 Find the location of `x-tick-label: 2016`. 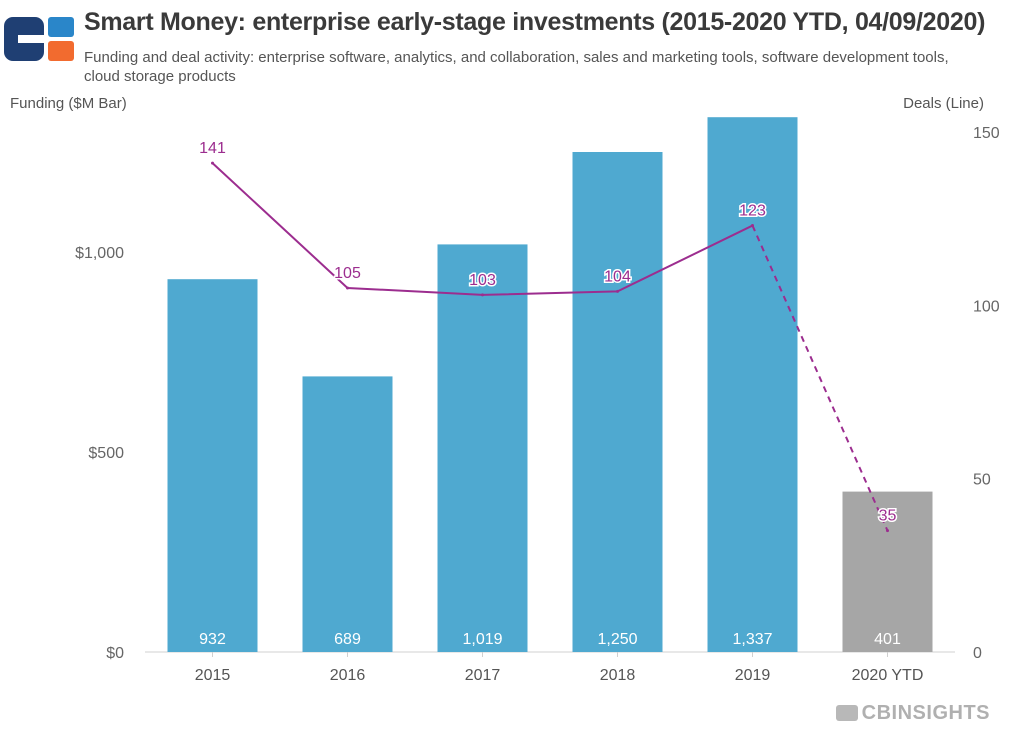

x-tick-label: 2016 is located at coordinates (348, 675).